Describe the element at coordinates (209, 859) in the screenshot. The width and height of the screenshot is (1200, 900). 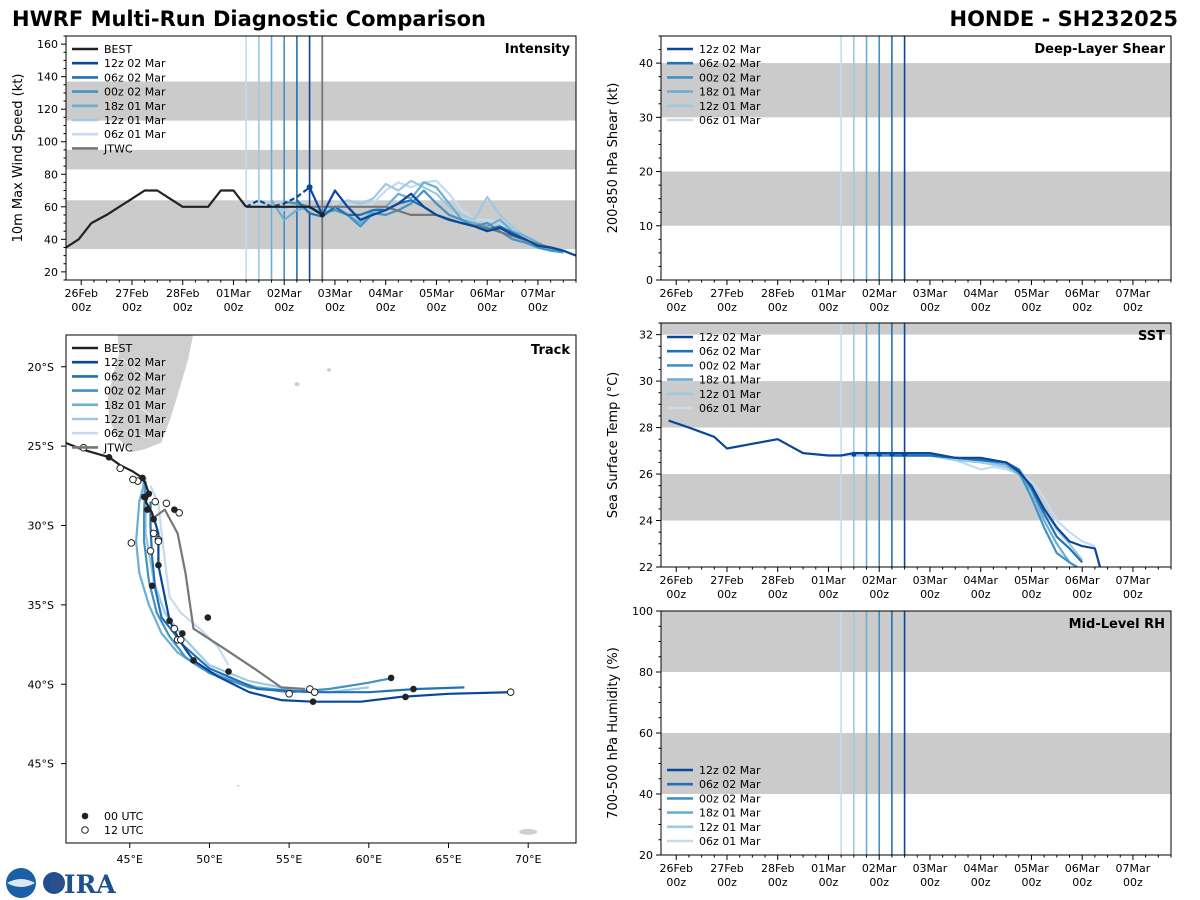
I see `x-tick-label: 50°E` at that location.